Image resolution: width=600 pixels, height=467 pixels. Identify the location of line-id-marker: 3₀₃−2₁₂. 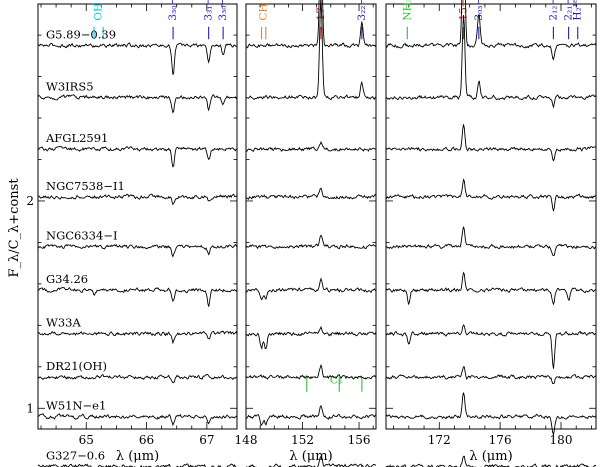
(479, 20).